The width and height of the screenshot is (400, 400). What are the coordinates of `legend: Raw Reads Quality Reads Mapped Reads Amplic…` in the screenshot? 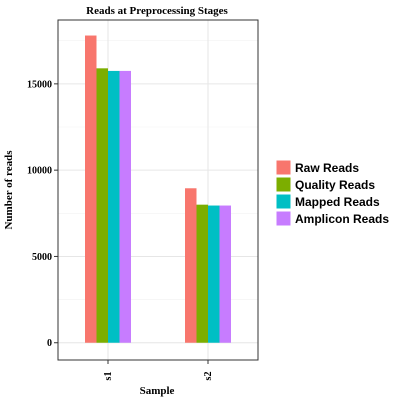 It's located at (332, 193).